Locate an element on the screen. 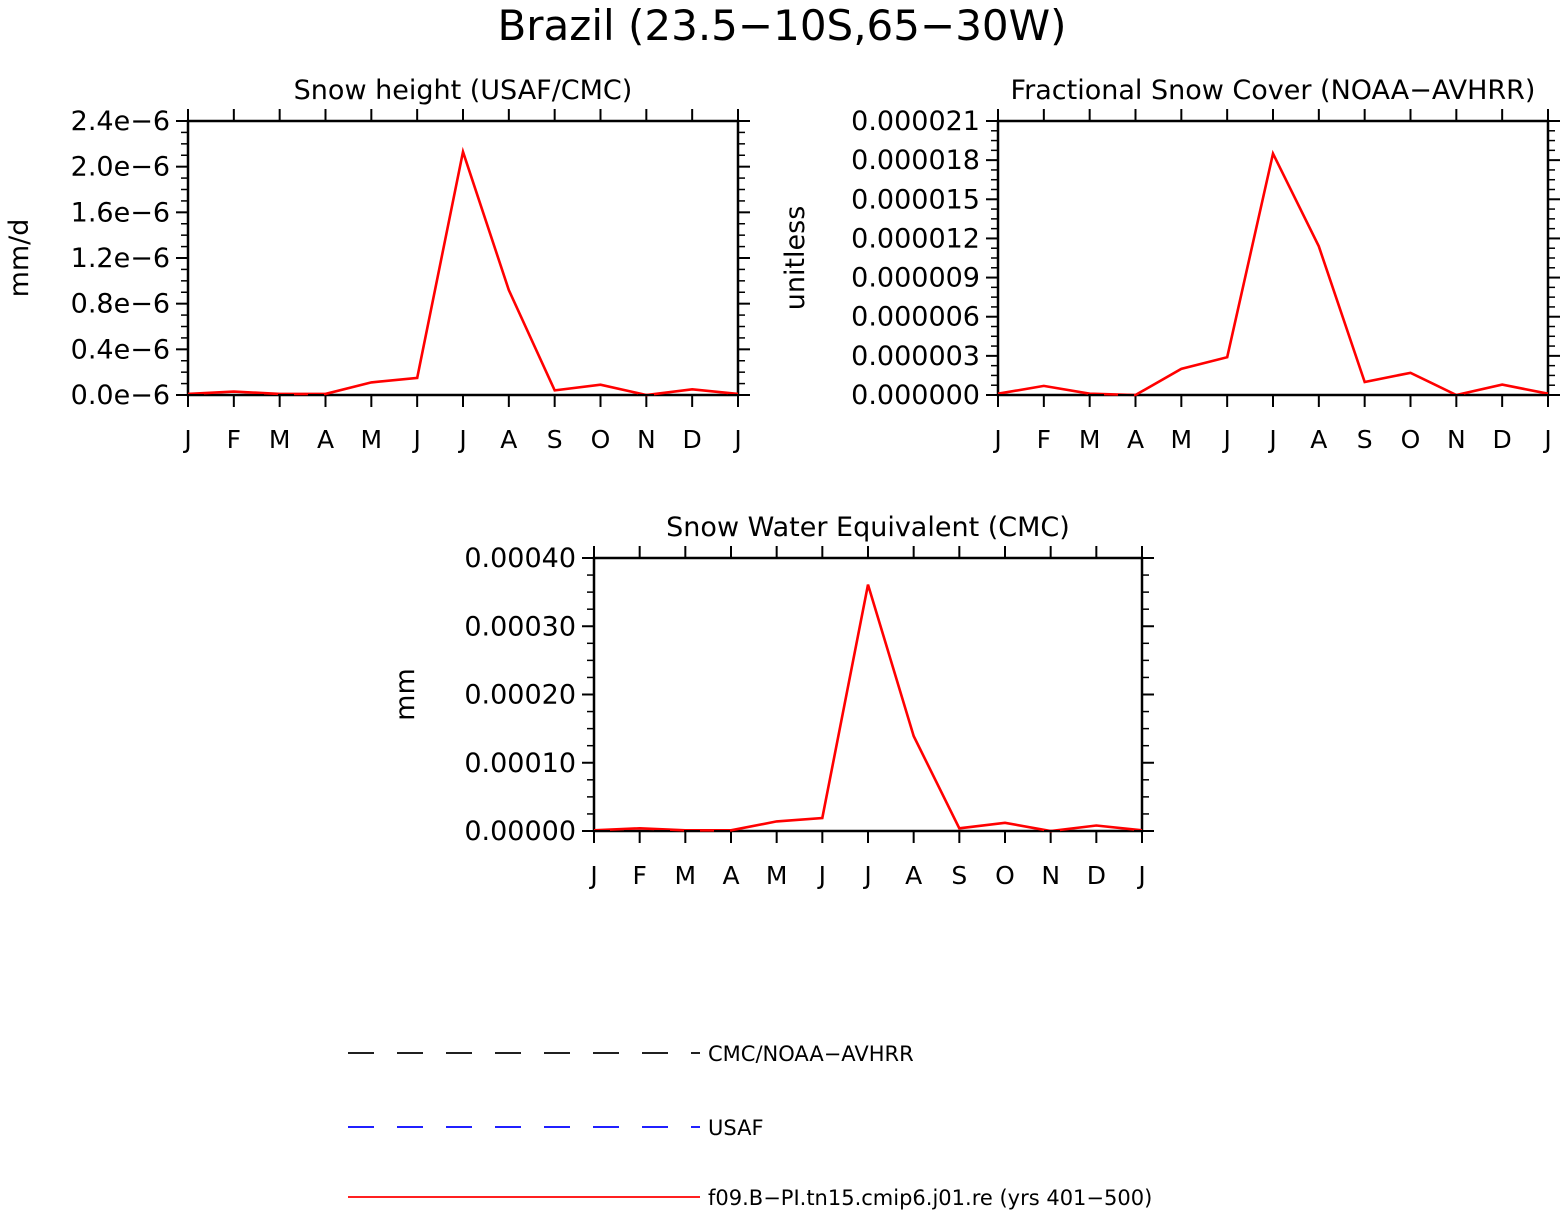 The image size is (1565, 1213). y-tick-label: 0.00000 is located at coordinates (520, 831).